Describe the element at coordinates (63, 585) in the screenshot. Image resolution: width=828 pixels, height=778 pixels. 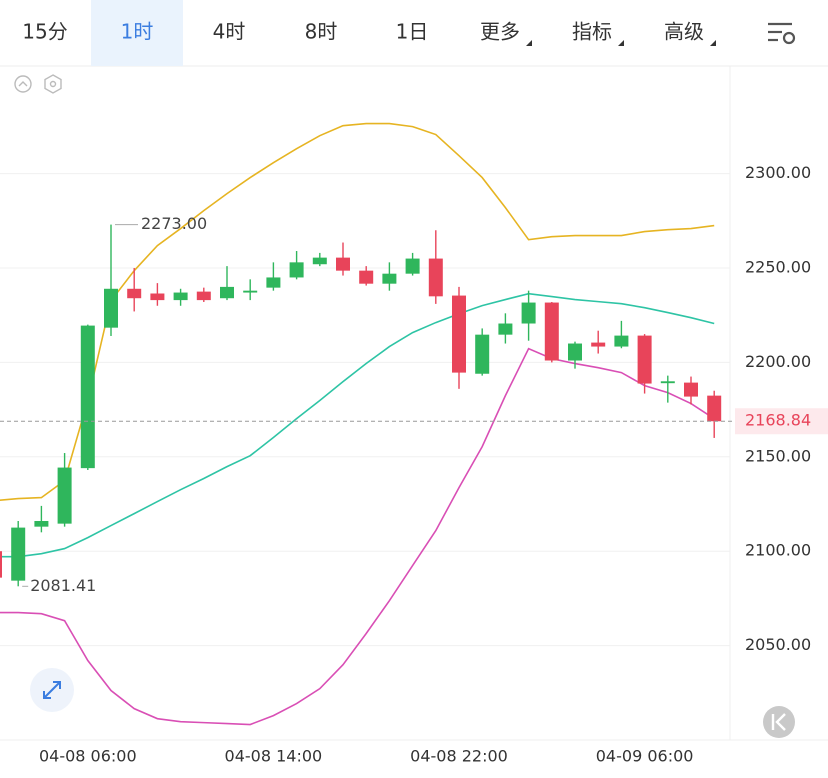
I see `min-label: 2081.41` at that location.